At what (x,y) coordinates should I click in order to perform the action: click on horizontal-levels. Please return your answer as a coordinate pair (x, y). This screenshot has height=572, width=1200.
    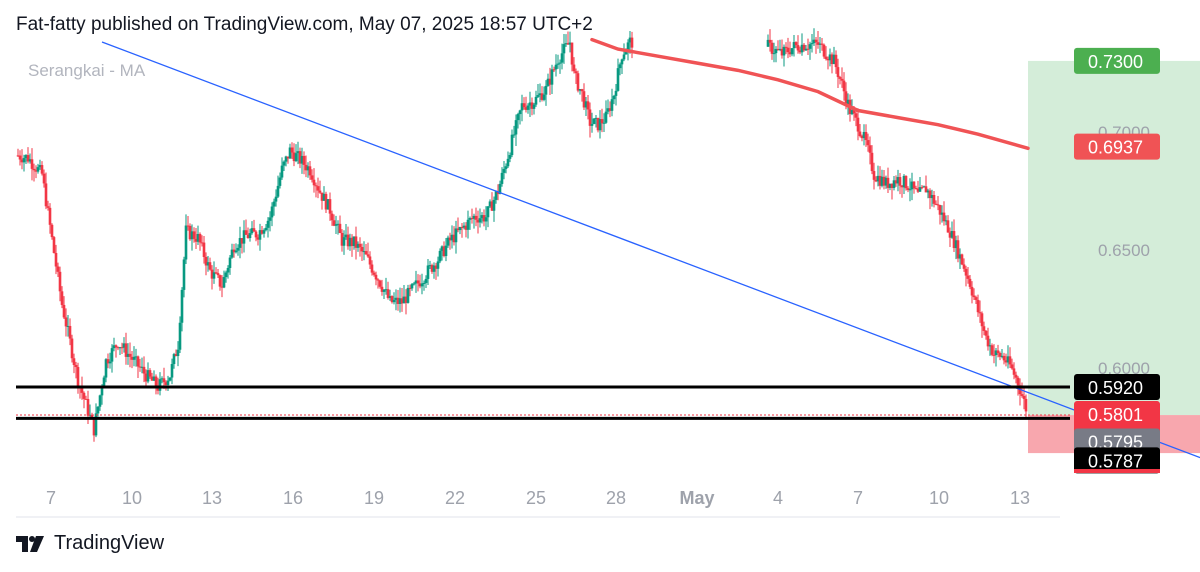
    Looking at the image, I should click on (543, 402).